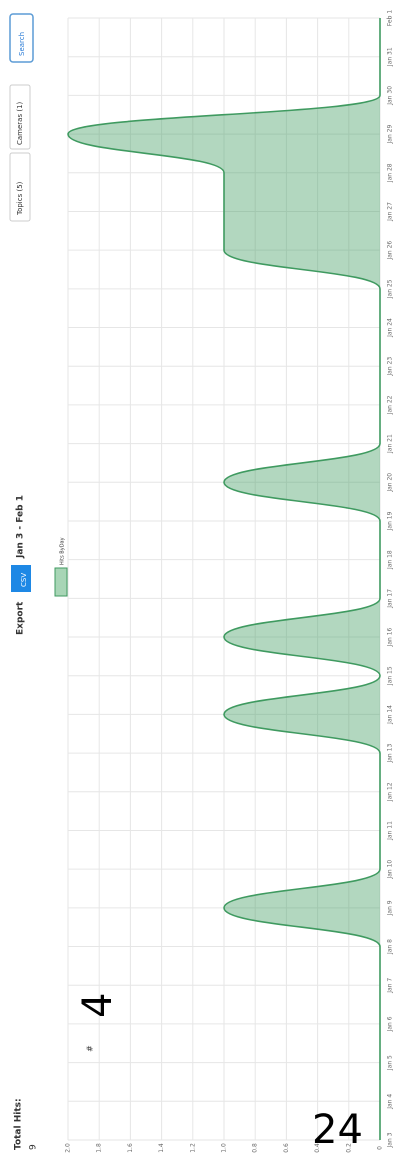 Image resolution: width=404 pixels, height=1153 pixels. Describe the element at coordinates (390, 134) in the screenshot. I see `x-tick-label: Jan 29` at that location.